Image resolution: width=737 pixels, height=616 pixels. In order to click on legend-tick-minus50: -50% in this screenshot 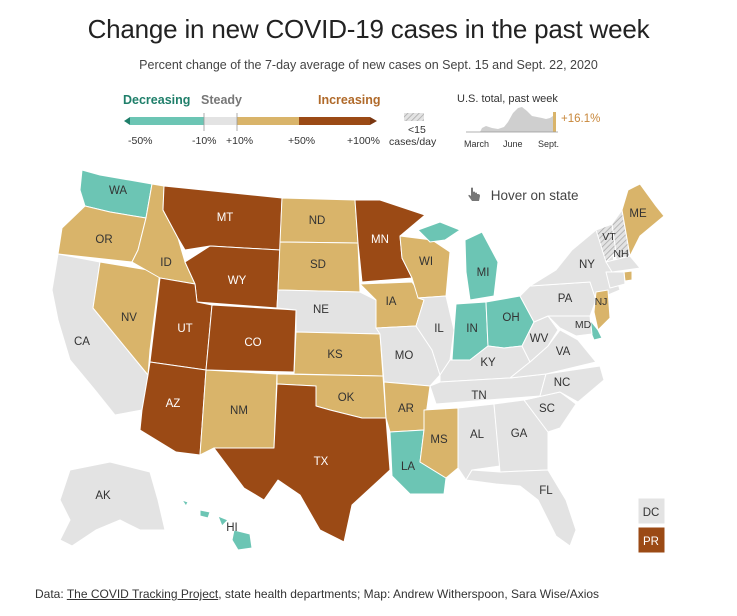, I will do `click(140, 141)`.